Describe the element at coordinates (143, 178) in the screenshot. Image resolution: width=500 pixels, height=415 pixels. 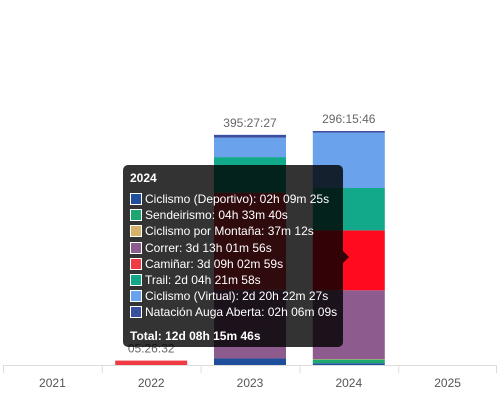
I see `tooltip-title: 2024` at that location.